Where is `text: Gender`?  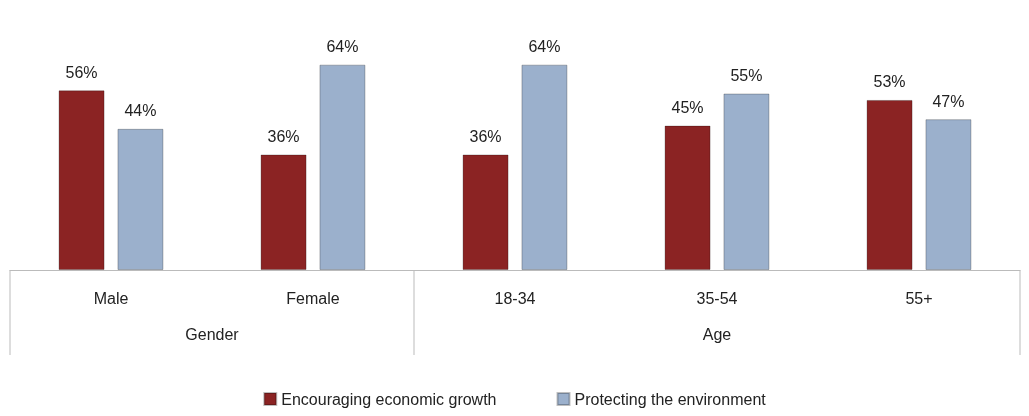 text: Gender is located at coordinates (212, 334).